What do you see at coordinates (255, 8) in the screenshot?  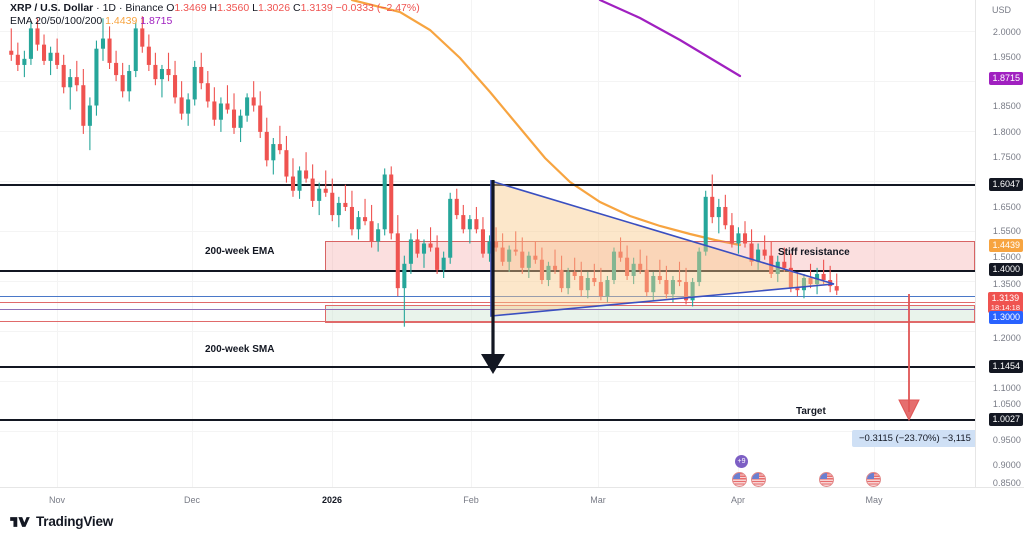 I see `ohlc-low-label: L` at bounding box center [255, 8].